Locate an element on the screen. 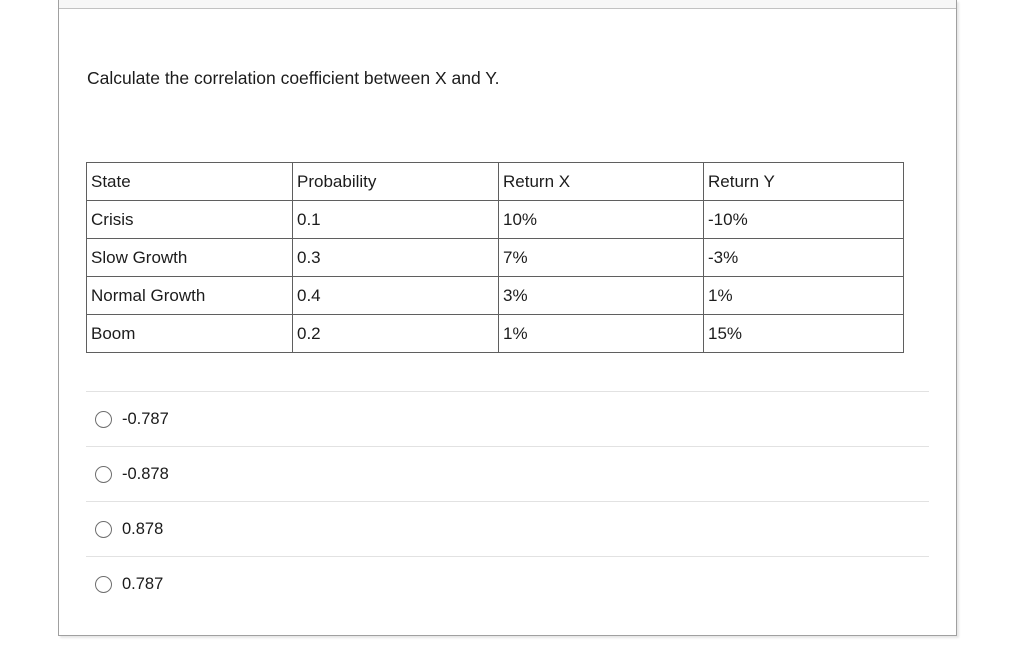 The width and height of the screenshot is (1024, 648). option-label: -0.878 is located at coordinates (145, 473).